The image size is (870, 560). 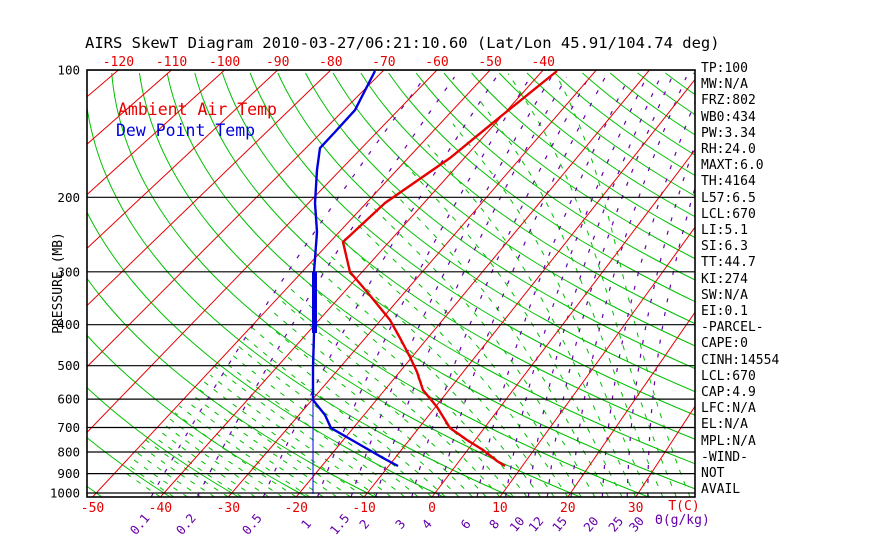 I want to click on mixing-ratio-label: 12, so click(x=535, y=524).